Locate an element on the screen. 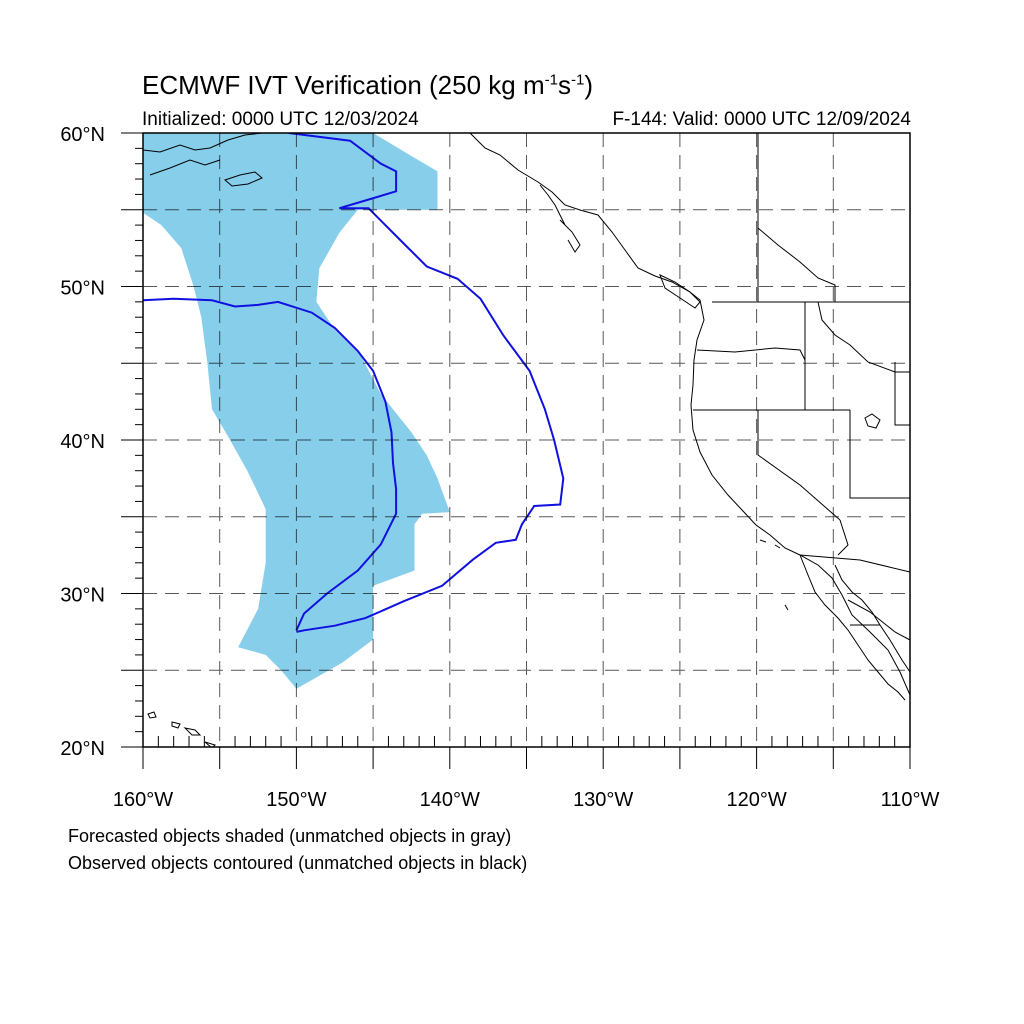 The width and height of the screenshot is (1024, 1024). border-wa-or is located at coordinates (751, 354).